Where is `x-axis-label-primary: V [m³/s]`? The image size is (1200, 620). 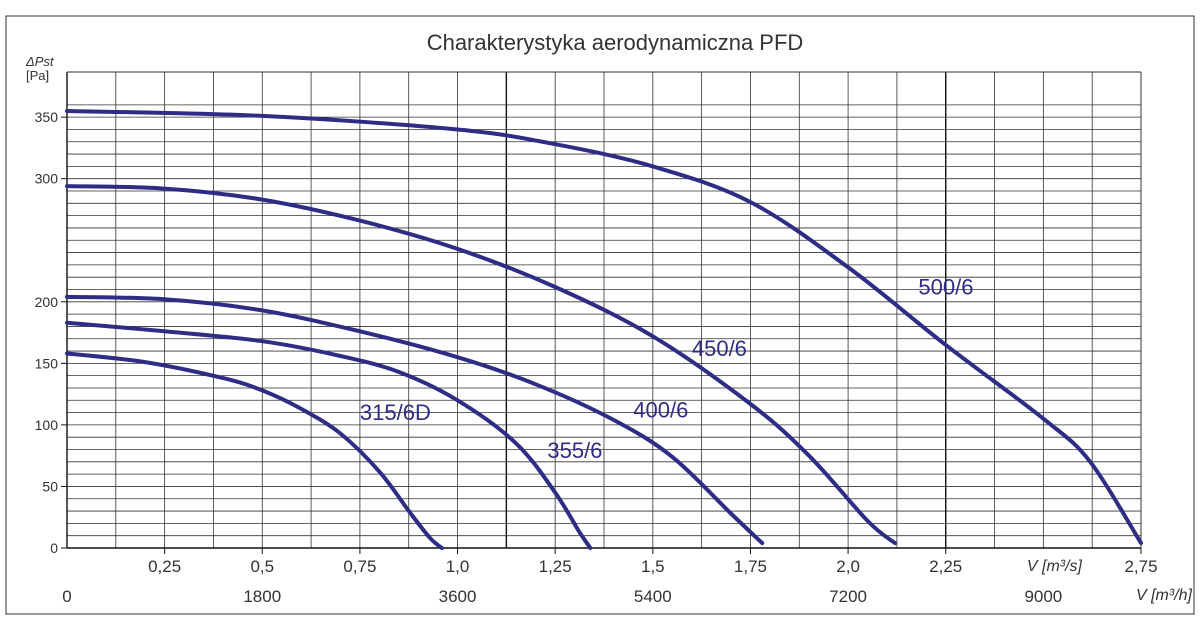
x-axis-label-primary: V [m³/s] is located at coordinates (1055, 566).